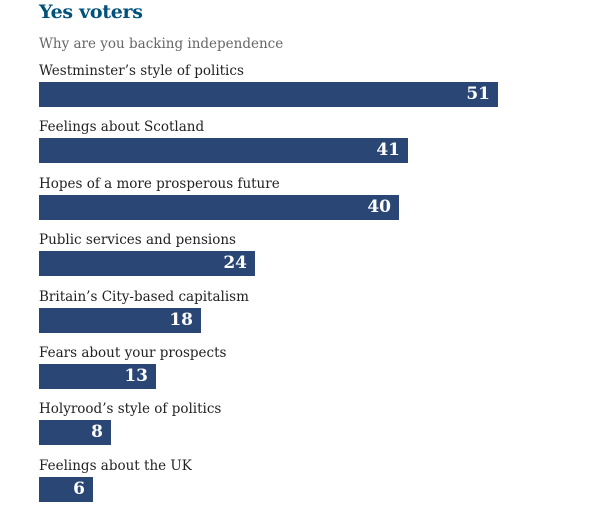  Describe the element at coordinates (137, 240) in the screenshot. I see `bar-label: Public services and pensions` at that location.